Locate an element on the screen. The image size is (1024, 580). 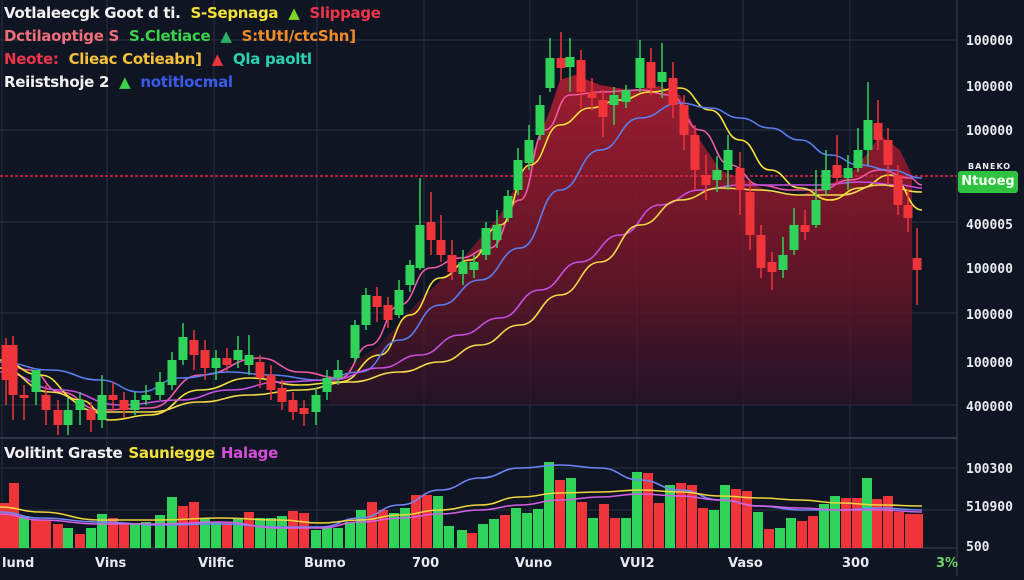
legend-item: Clieac Cotieabn] is located at coordinates (135, 59).